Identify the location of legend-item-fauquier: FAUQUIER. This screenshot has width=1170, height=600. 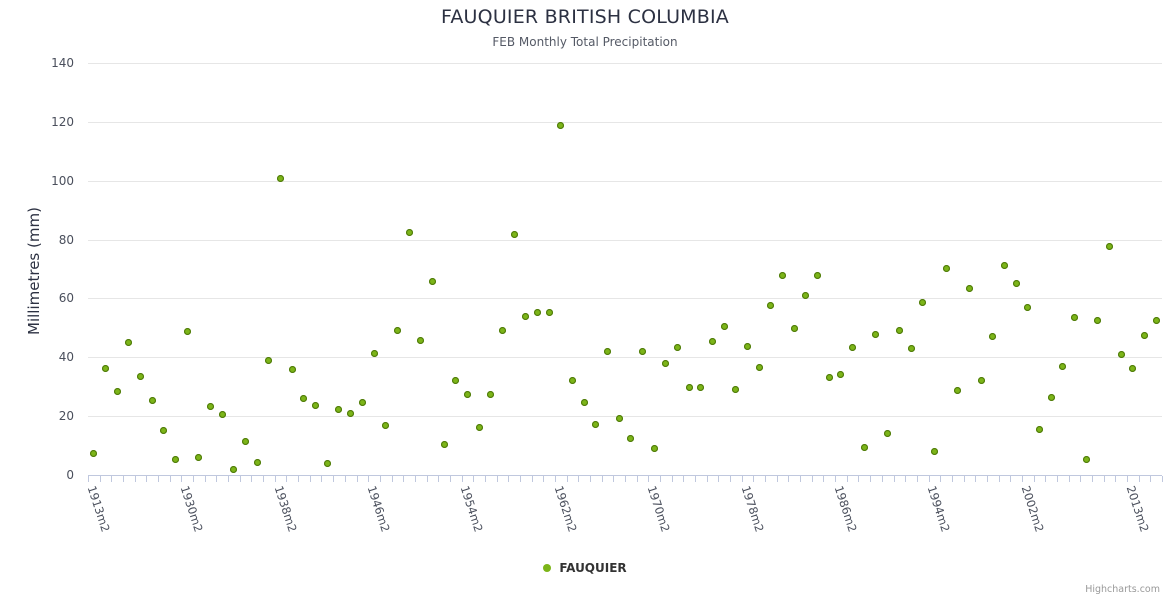
(585, 568).